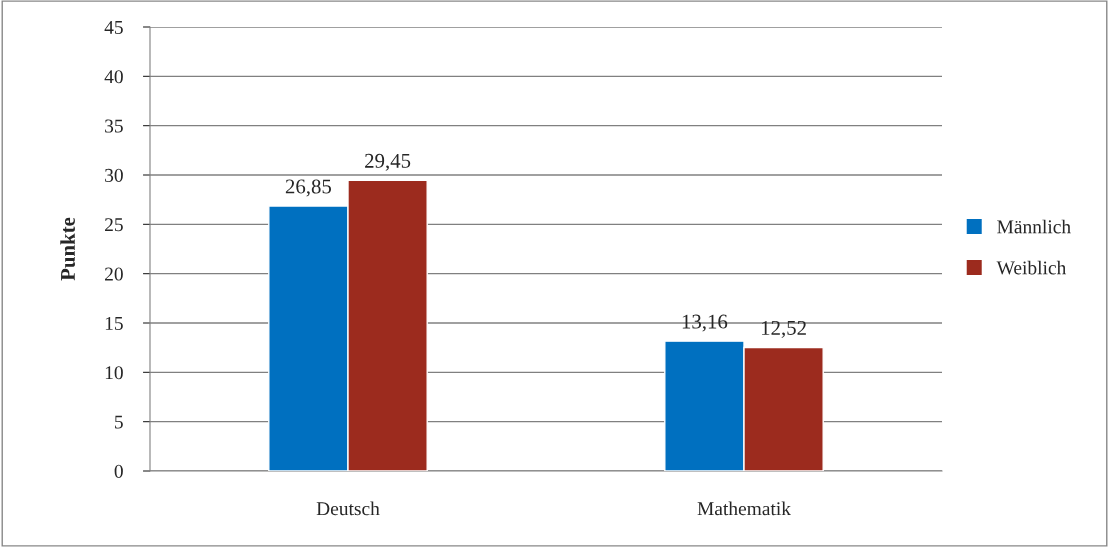 The image size is (1109, 547). I want to click on x-tick-label: Deutsch, so click(348, 508).